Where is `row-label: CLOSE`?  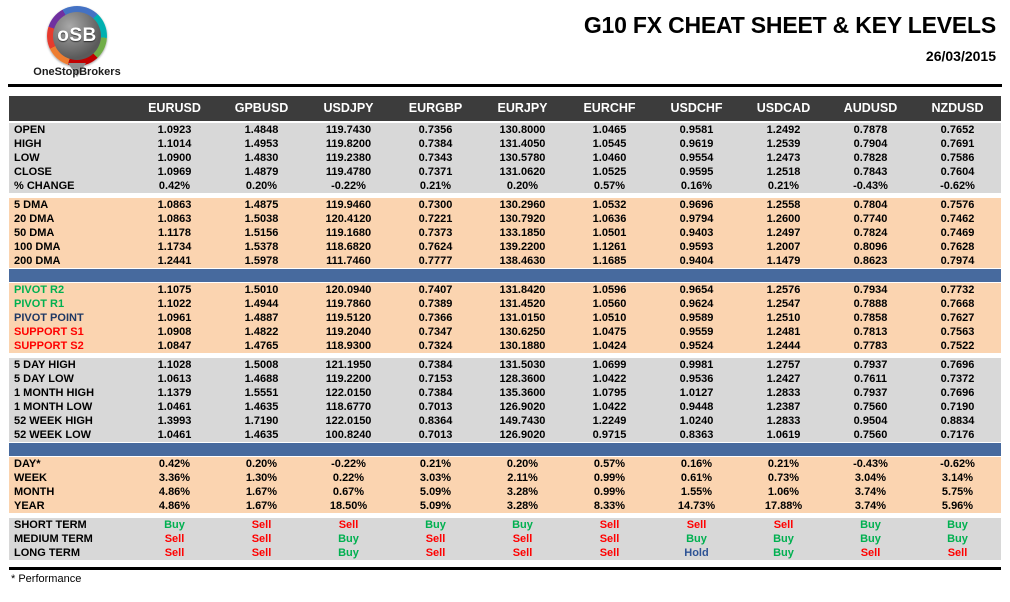
row-label: CLOSE is located at coordinates (70, 172).